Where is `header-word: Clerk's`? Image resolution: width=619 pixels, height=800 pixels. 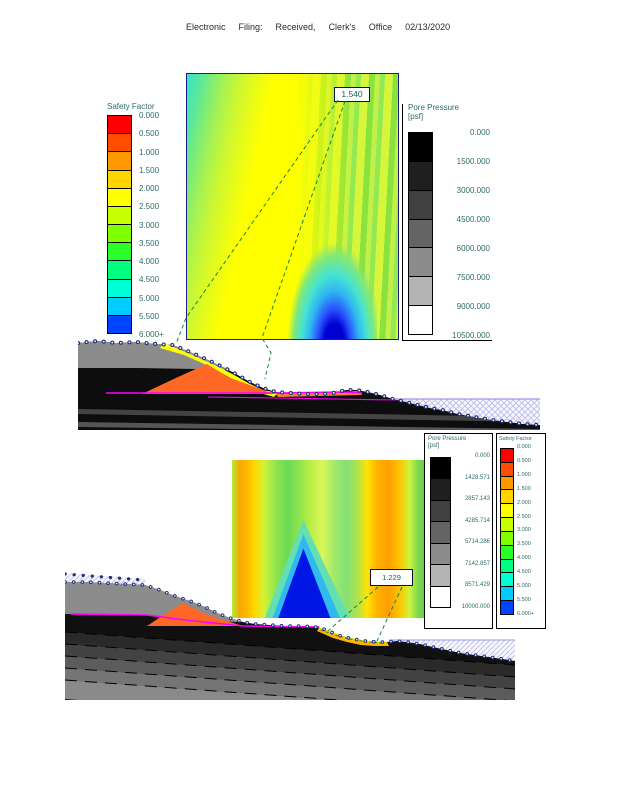 header-word: Clerk's is located at coordinates (342, 27).